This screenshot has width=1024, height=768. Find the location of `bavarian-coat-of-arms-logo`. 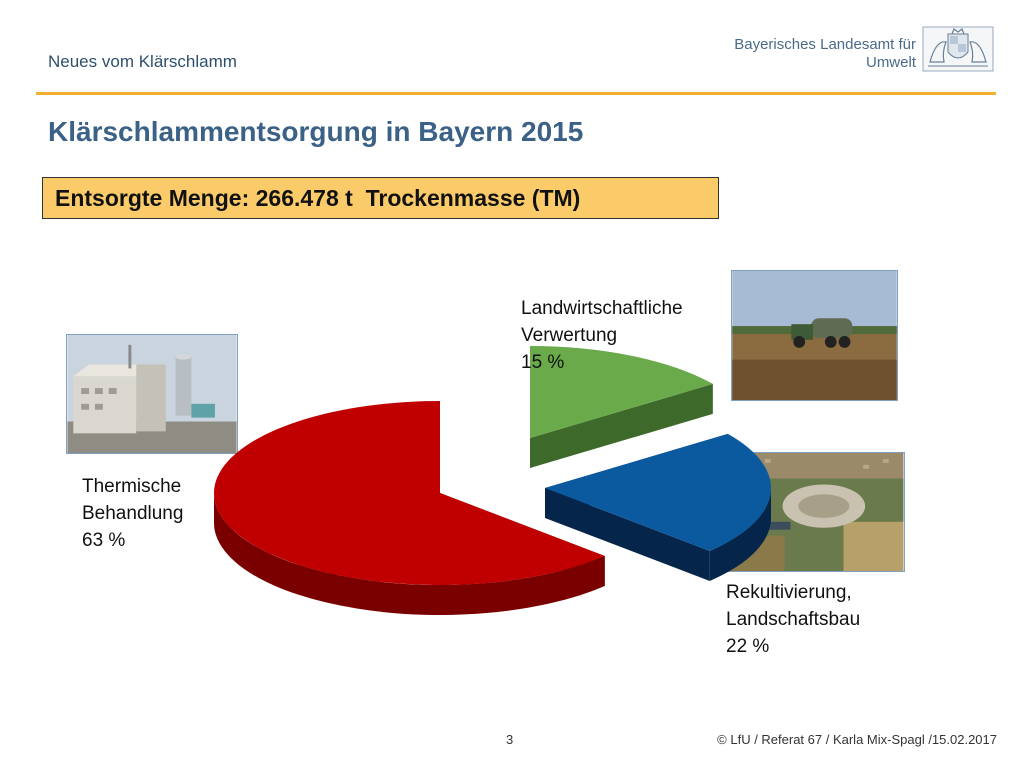

bavarian-coat-of-arms-logo is located at coordinates (958, 49).